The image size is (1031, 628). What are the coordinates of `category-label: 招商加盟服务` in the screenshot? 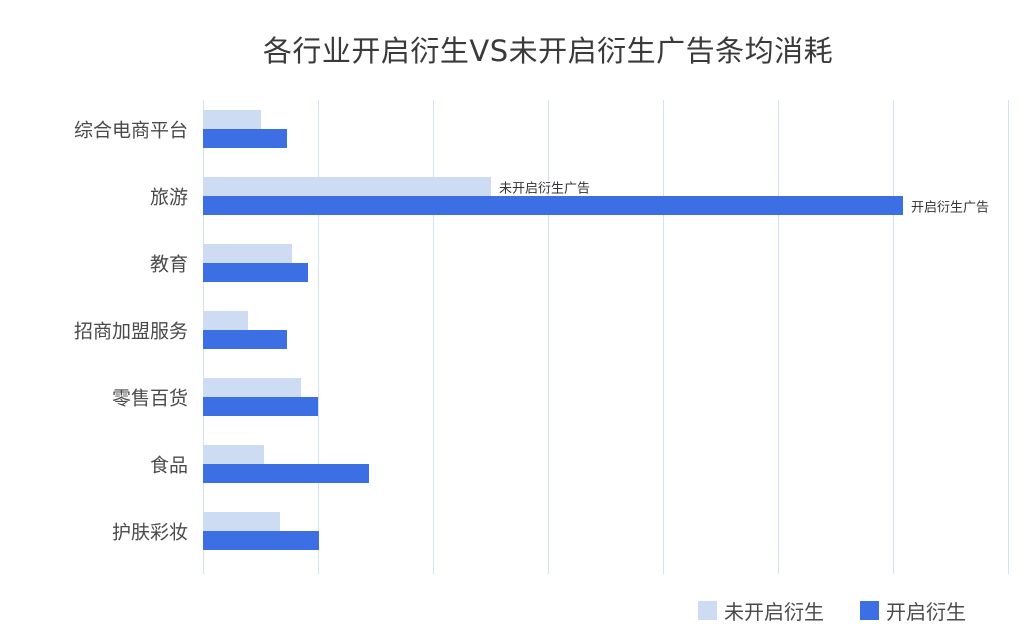 It's located at (130, 331).